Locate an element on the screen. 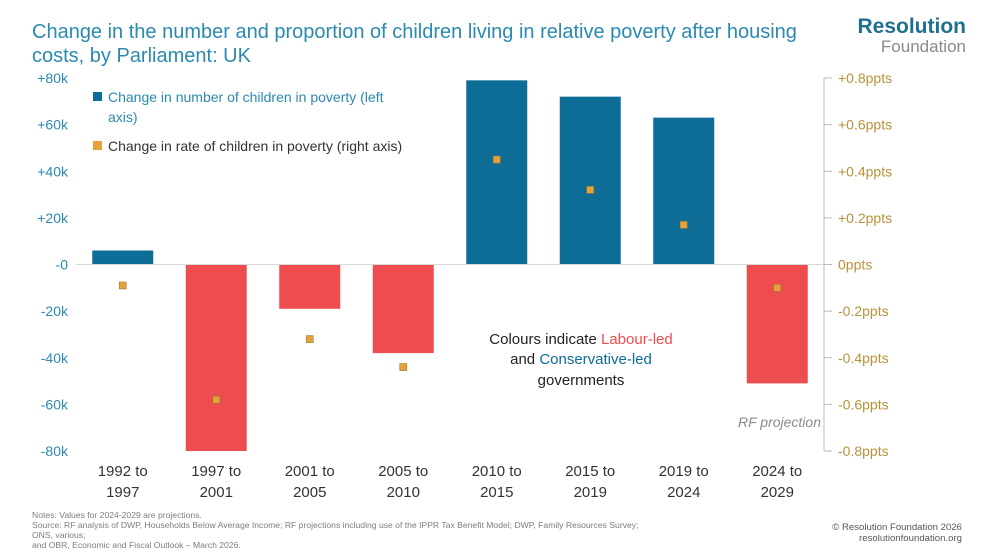  annotation-text: Colours indicate is located at coordinates (545, 339).